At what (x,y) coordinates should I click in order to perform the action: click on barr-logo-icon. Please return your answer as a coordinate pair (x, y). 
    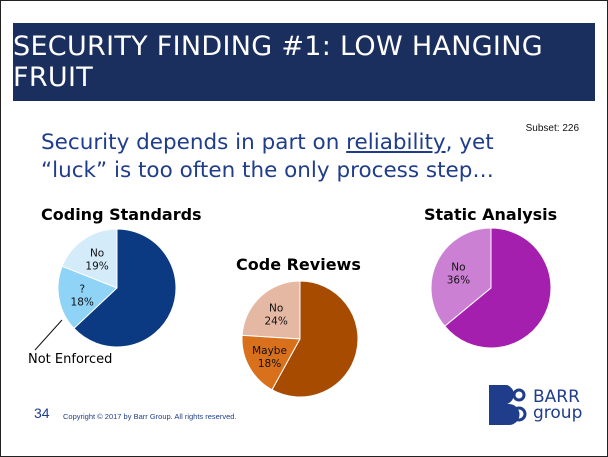
    Looking at the image, I should click on (508, 405).